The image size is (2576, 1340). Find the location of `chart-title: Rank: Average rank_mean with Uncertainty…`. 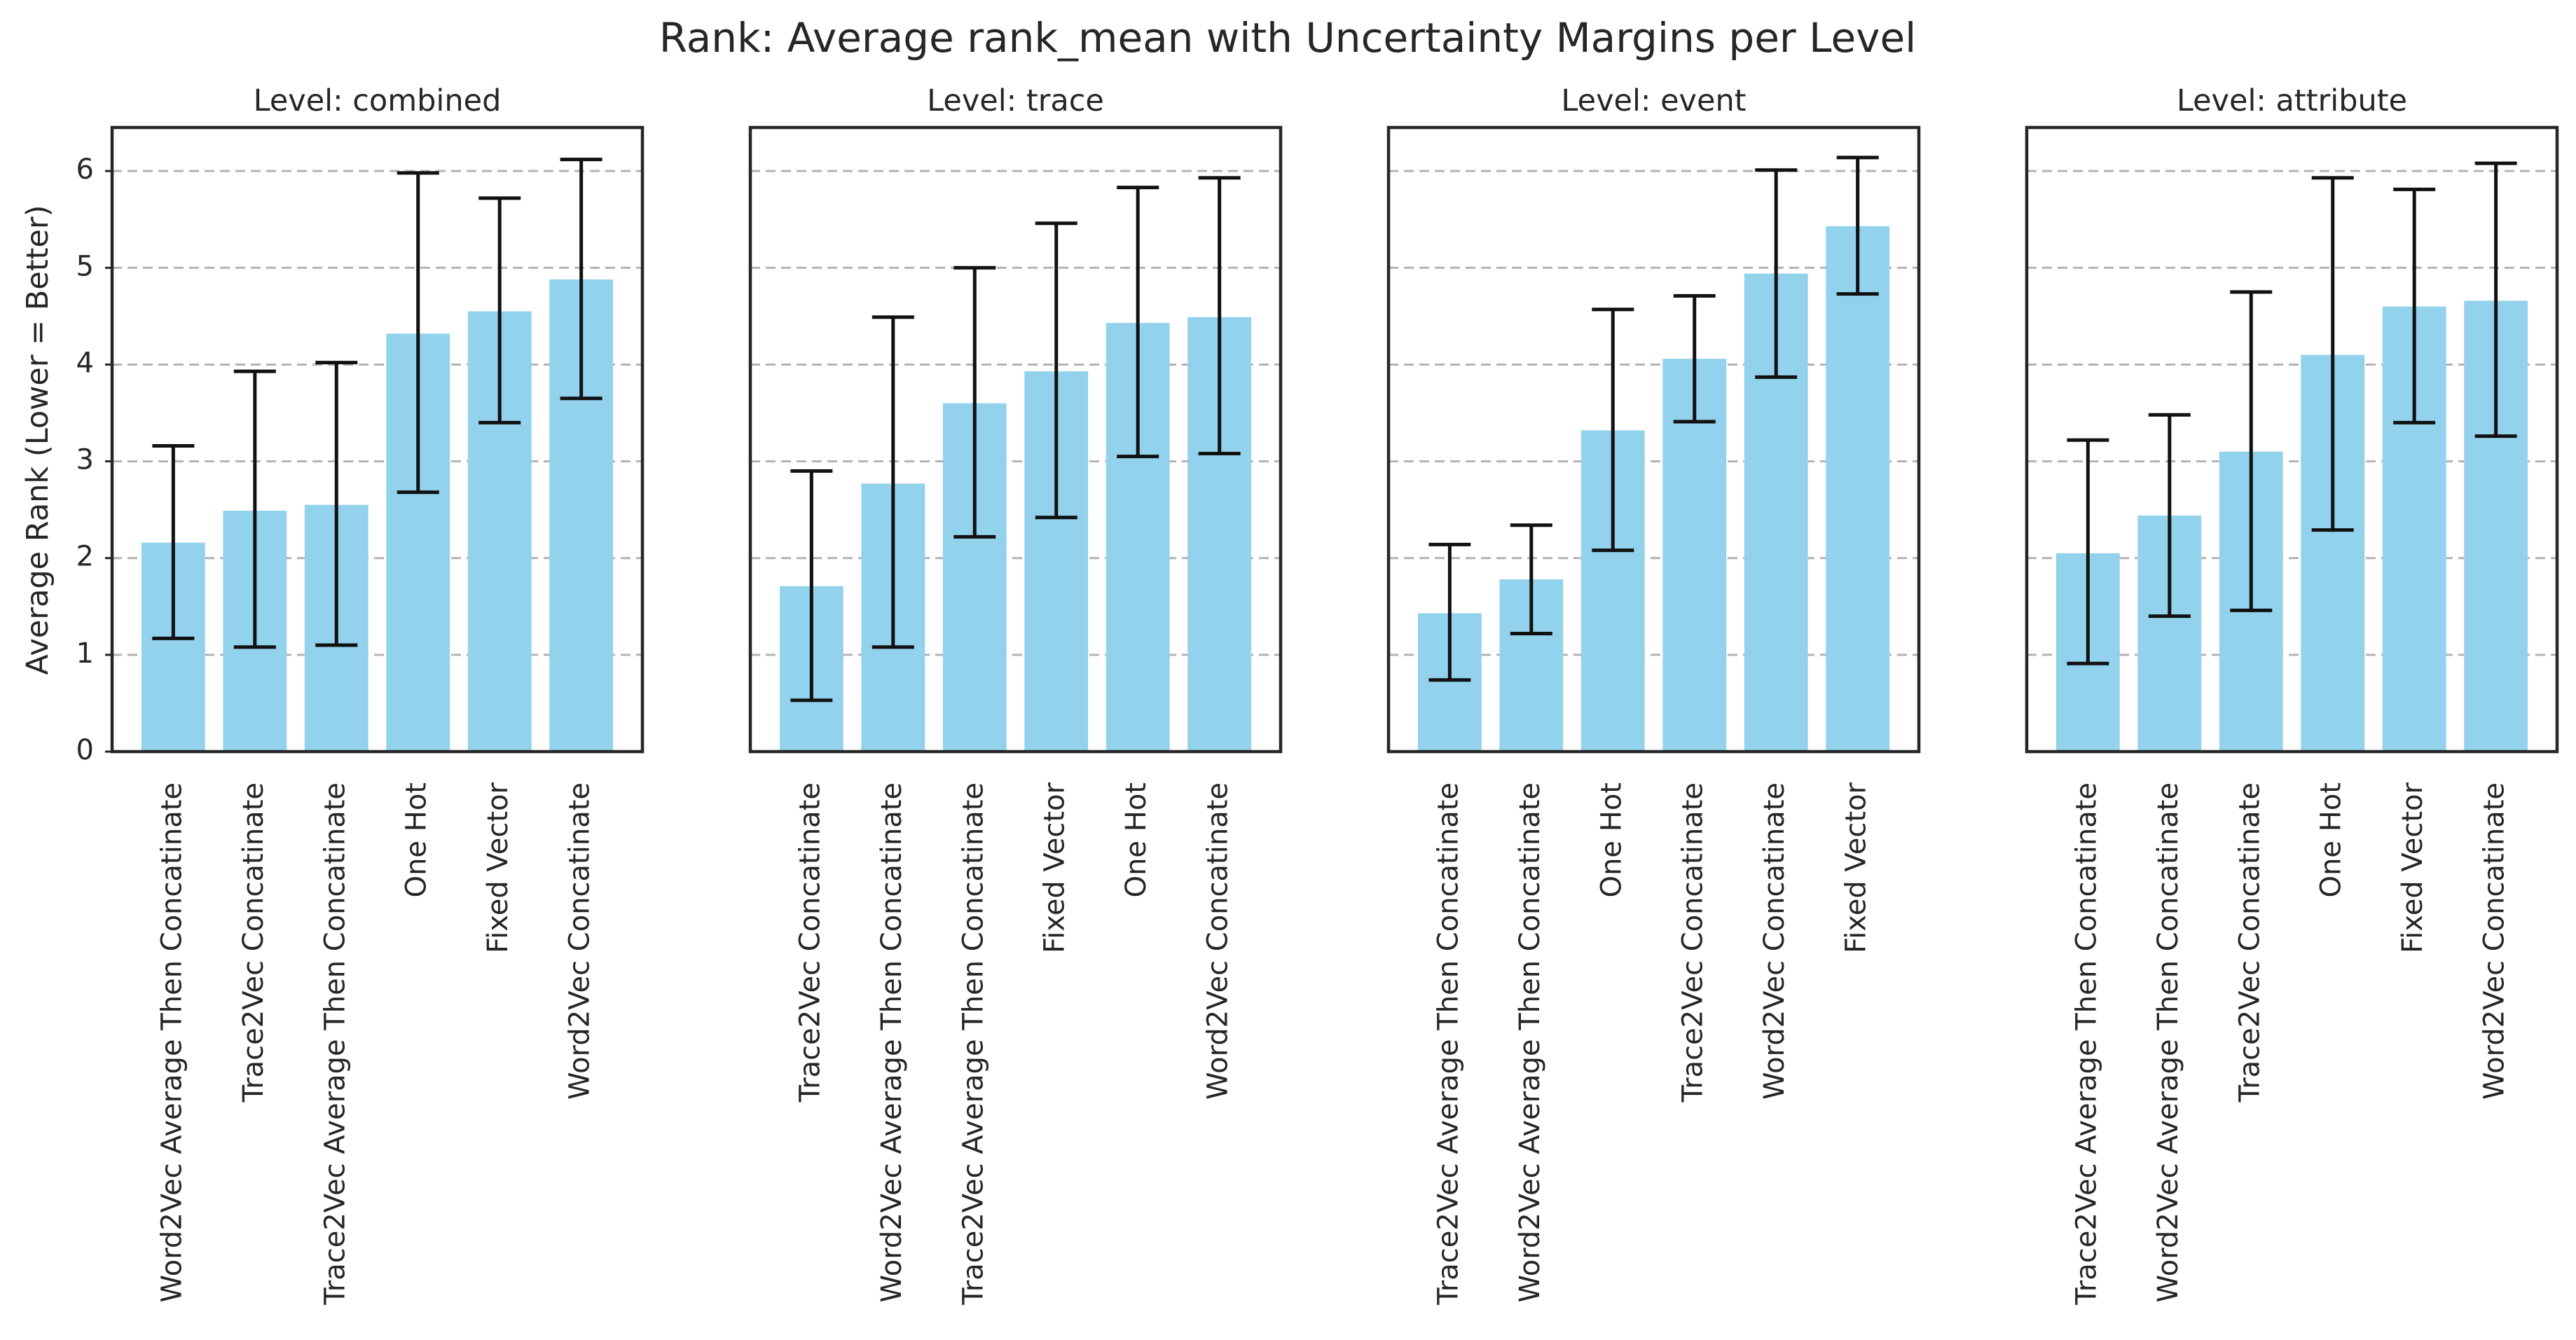

chart-title: Rank: Average rank_mean with Uncertainty… is located at coordinates (1288, 38).